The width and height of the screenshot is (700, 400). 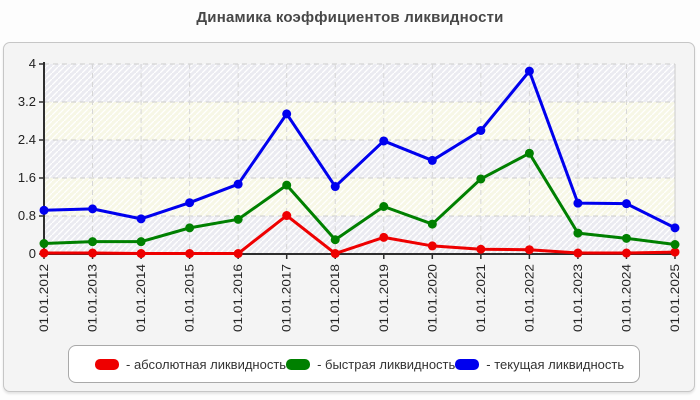 I want to click on svg-text: 3.2, so click(x=27, y=101).